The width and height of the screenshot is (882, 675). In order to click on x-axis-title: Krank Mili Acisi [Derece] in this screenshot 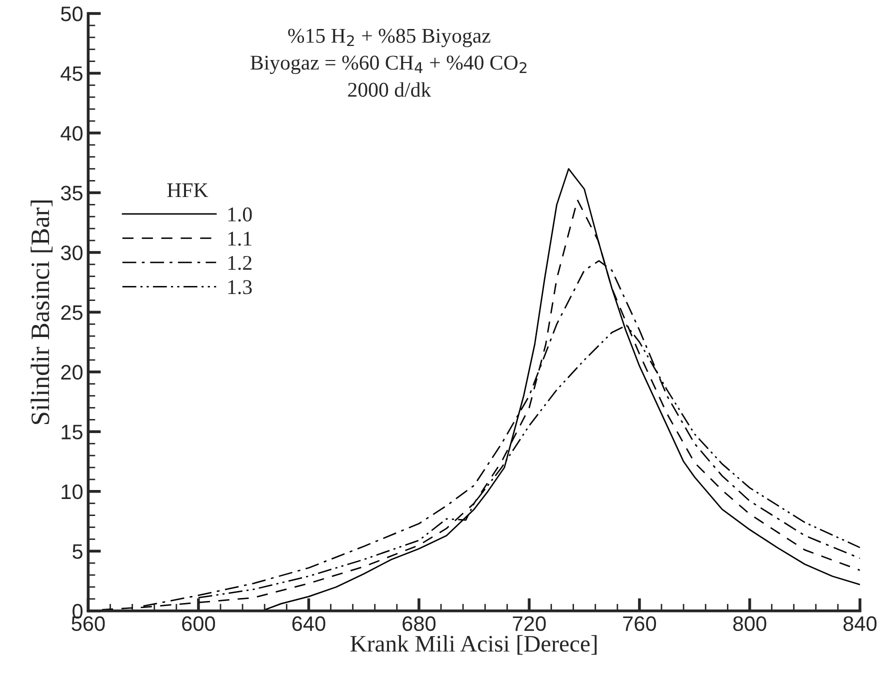, I will do `click(473, 645)`.